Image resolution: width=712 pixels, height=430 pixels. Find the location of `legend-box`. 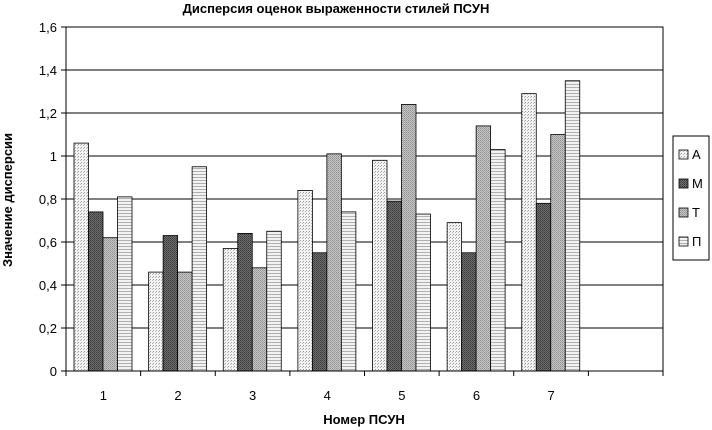

legend-box is located at coordinates (691, 198).